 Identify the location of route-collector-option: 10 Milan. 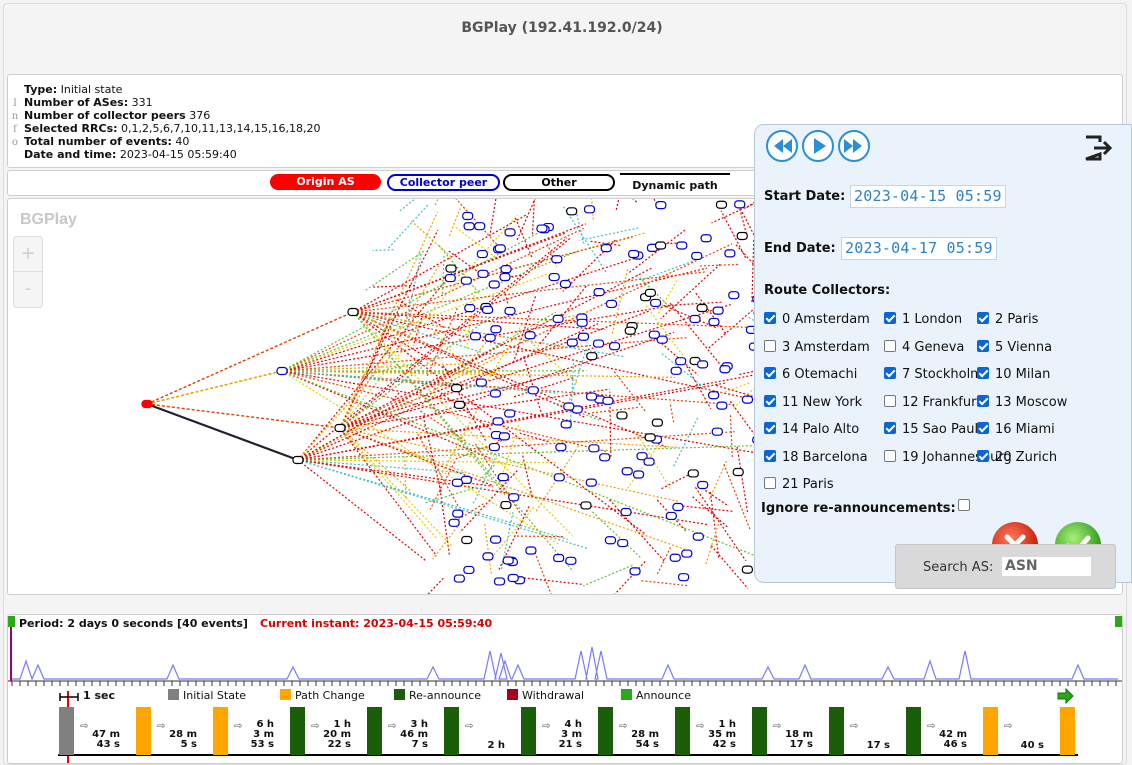
(1013, 374).